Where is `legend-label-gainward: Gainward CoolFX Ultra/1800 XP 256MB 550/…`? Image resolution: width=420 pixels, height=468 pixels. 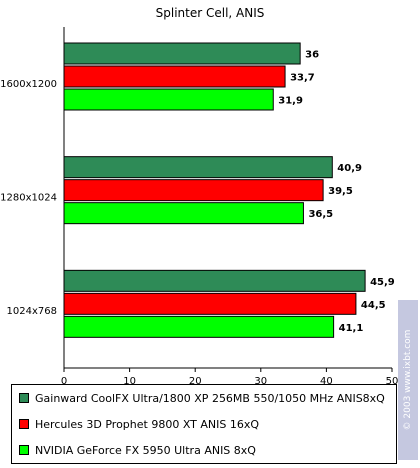
legend-label-gainward: Gainward CoolFX Ultra/1800 XP 256MB 550/… is located at coordinates (210, 398).